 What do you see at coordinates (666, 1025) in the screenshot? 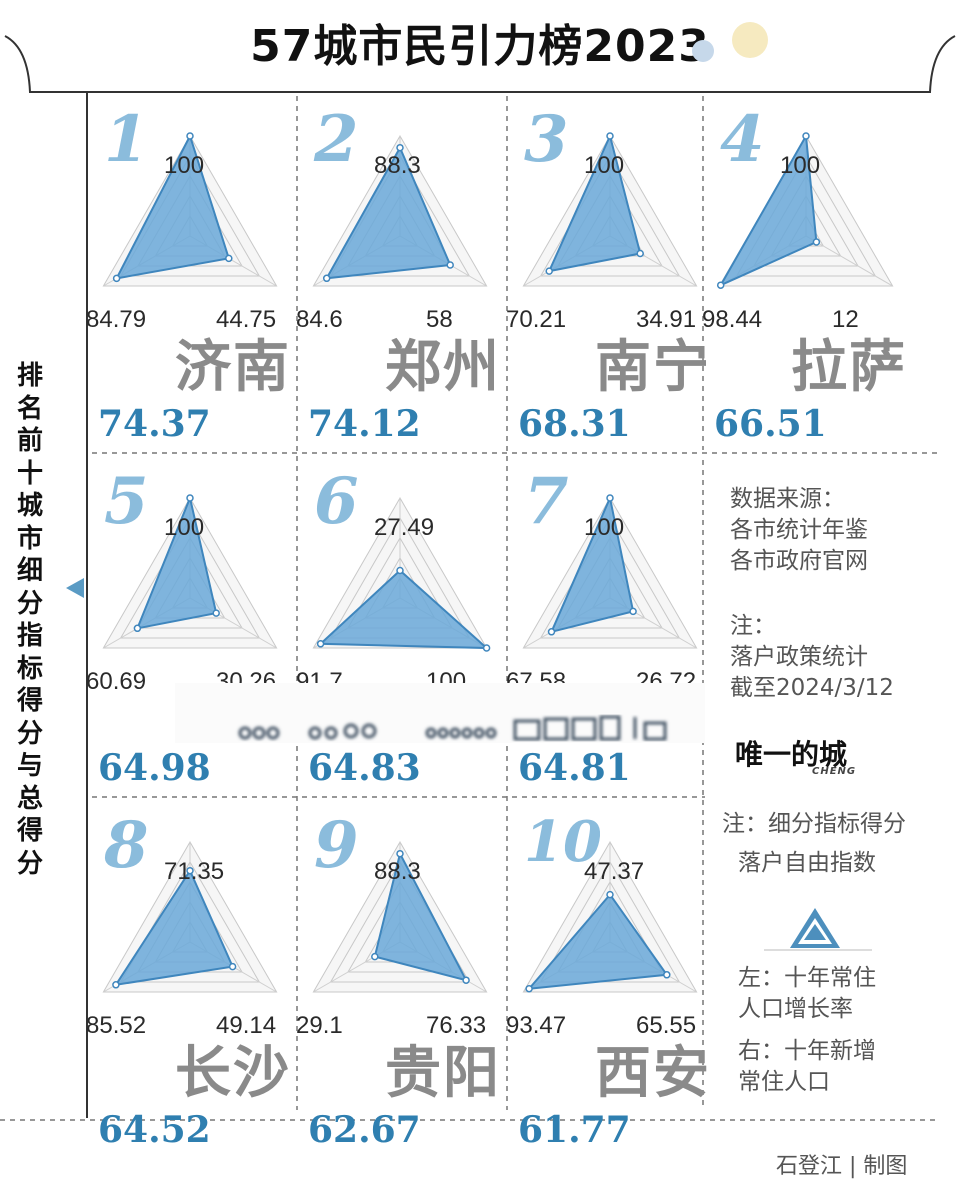
I see `value-right: 65.55` at bounding box center [666, 1025].